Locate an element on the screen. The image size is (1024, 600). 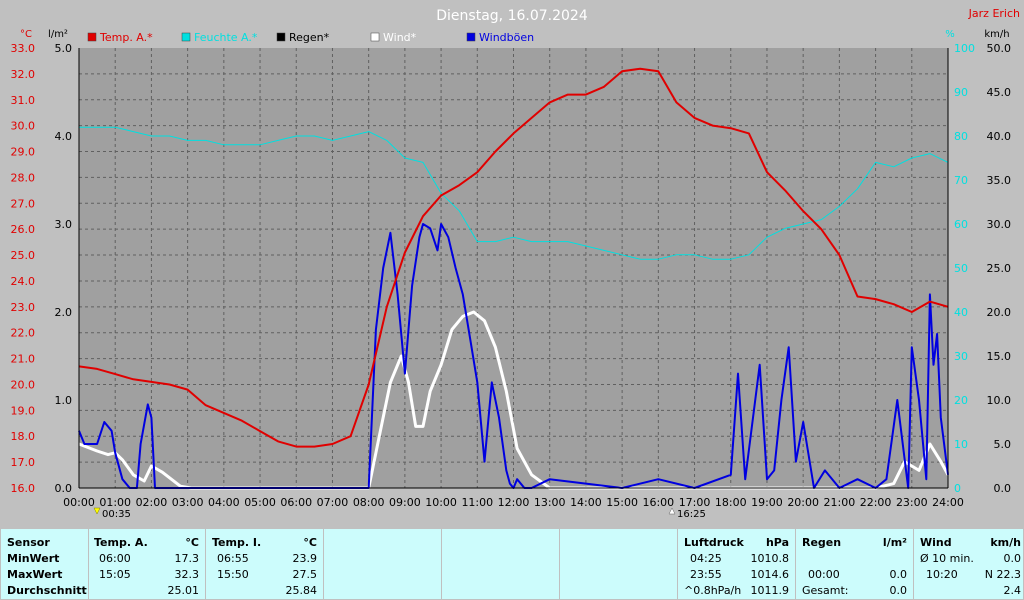
min-marker-time: 00:35 is located at coordinates (116, 514).